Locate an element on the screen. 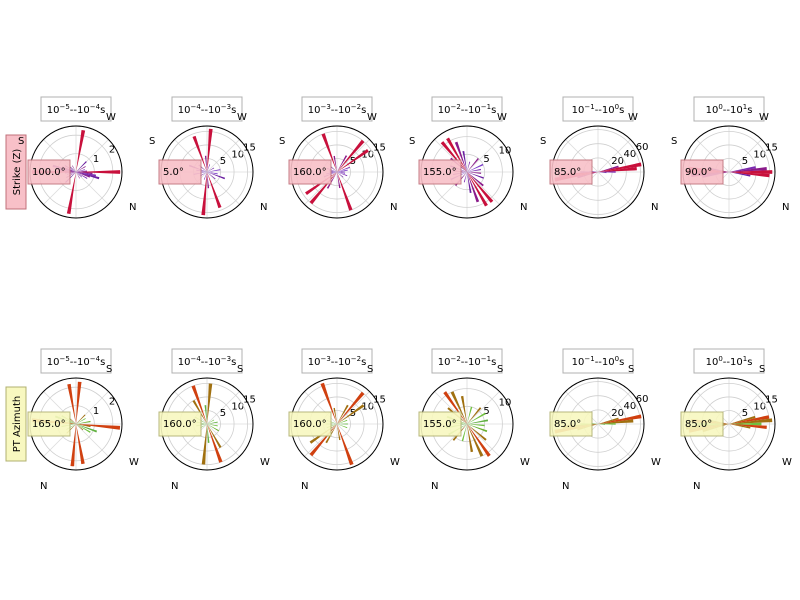 This screenshot has height=600, width=800. panel-title-text: 10−5--10−4s is located at coordinates (76, 361).